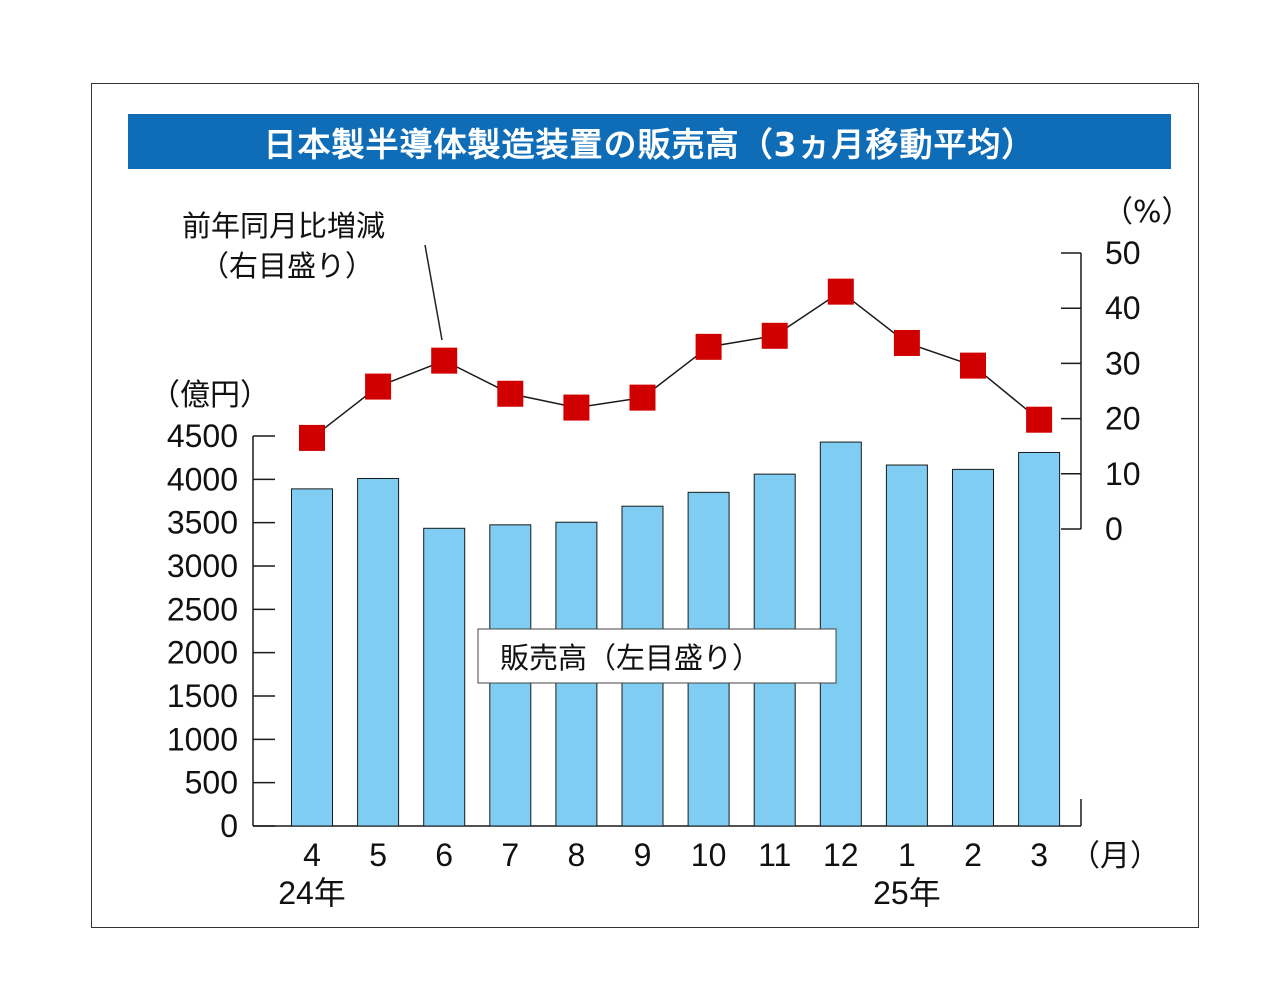 The width and height of the screenshot is (1280, 996). Describe the element at coordinates (202, 609) in the screenshot. I see `left-tick-label: 2500` at that location.